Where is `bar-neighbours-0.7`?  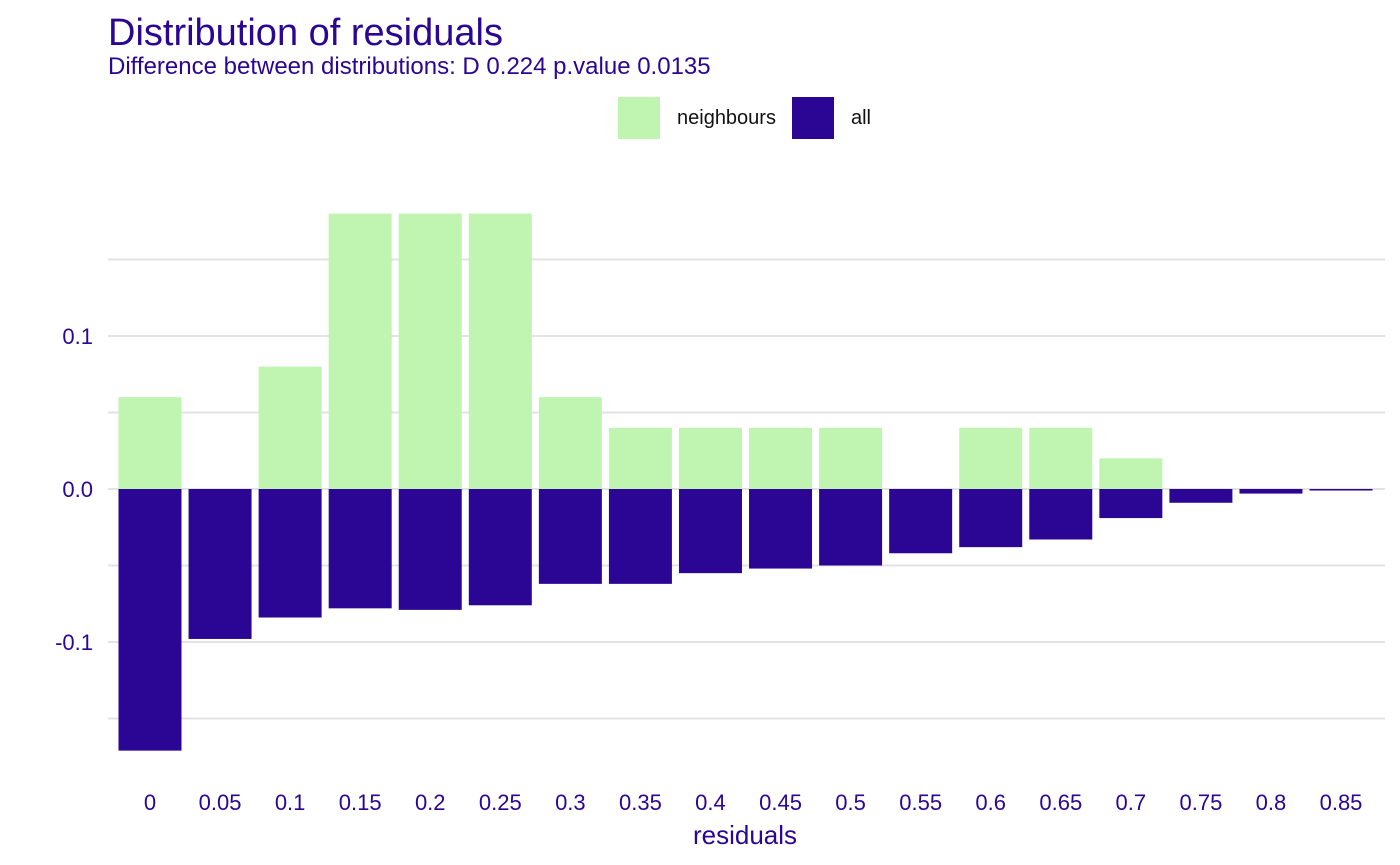
bar-neighbours-0.7 is located at coordinates (1131, 473).